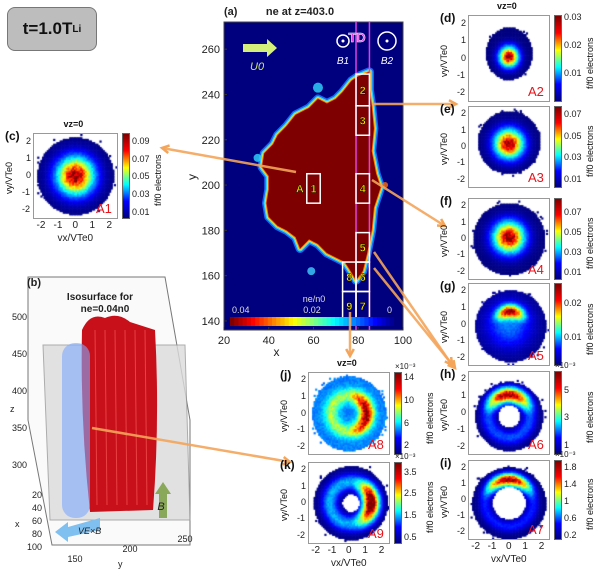 The image size is (600, 573). I want to click on colorbar-tick-label: 0.03, so click(141, 194).